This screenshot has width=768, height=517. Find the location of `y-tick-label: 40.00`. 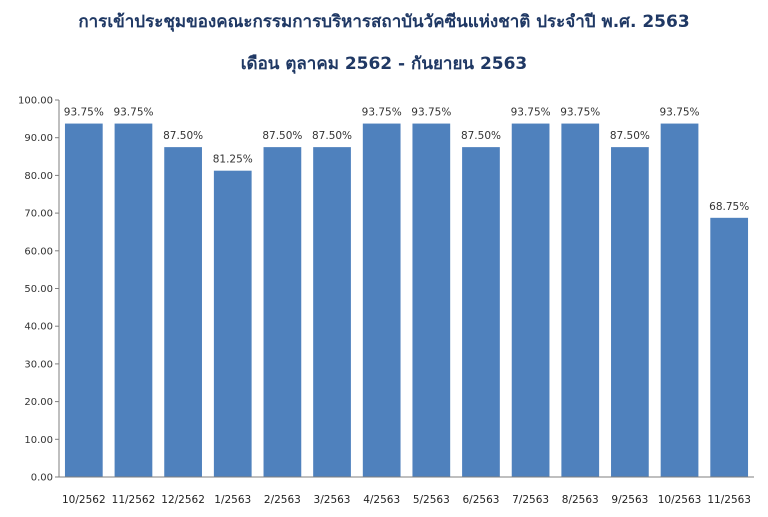

y-tick-label: 40.00 is located at coordinates (38, 327).